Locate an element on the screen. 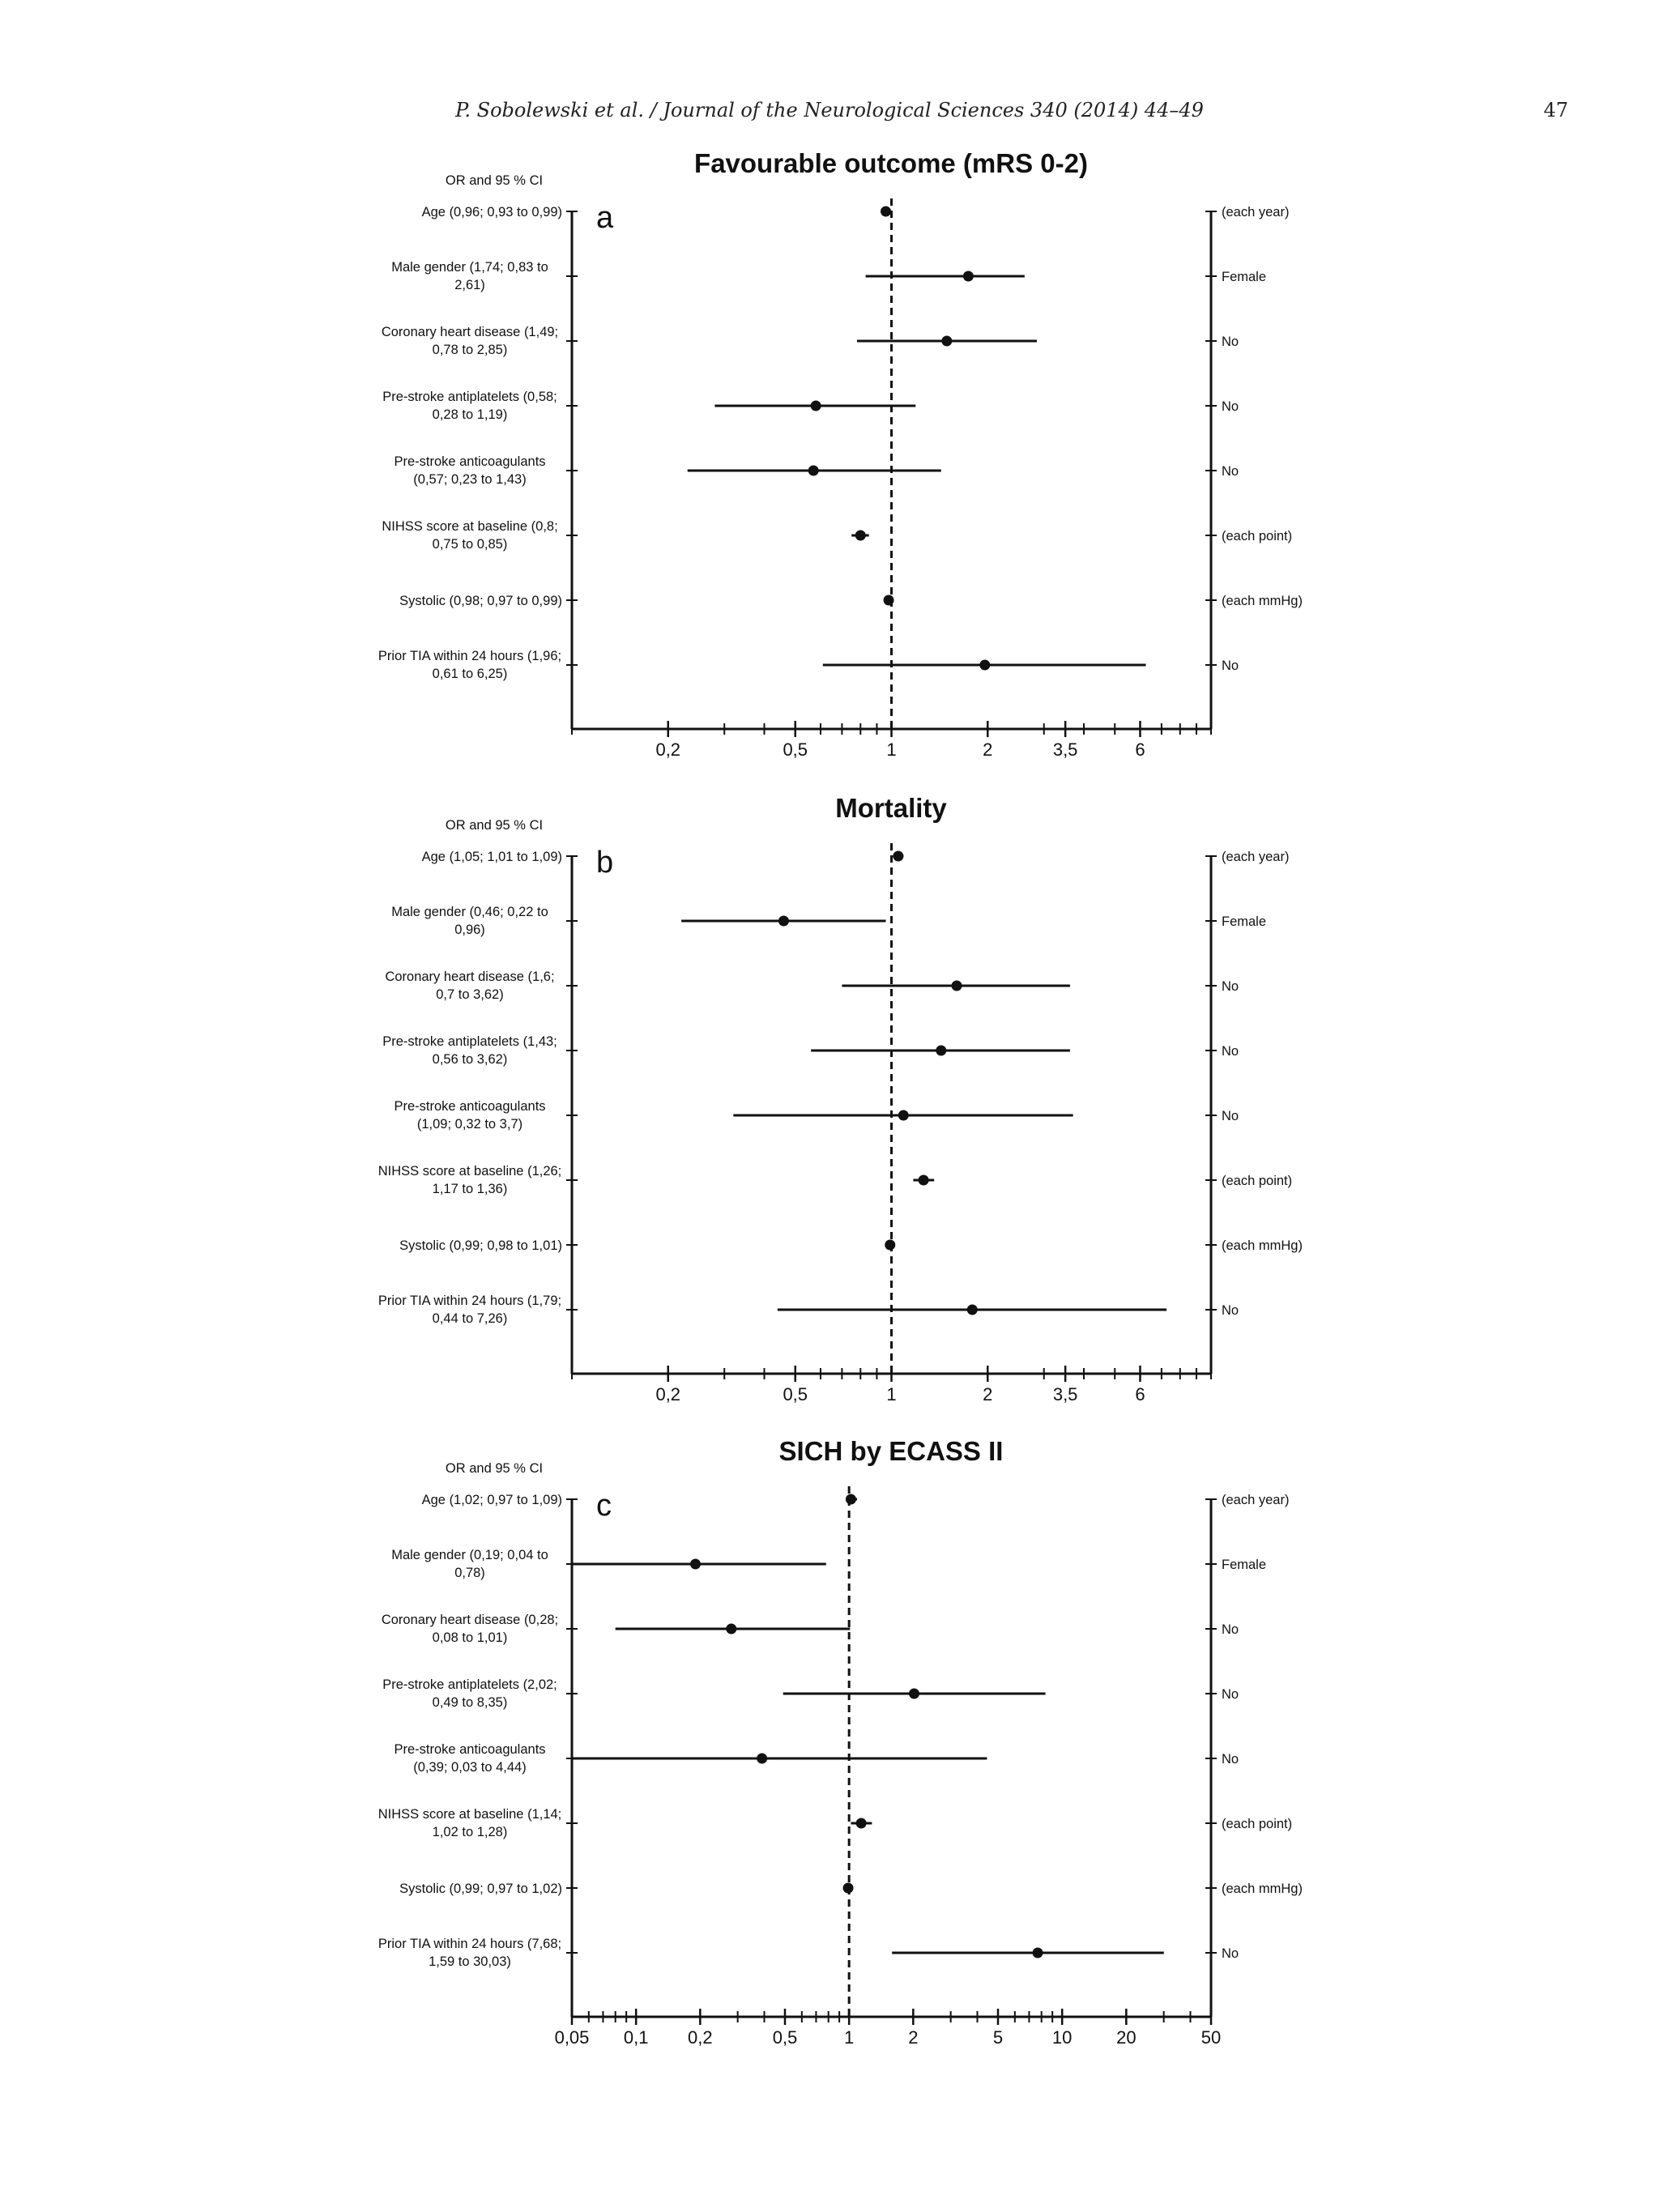 The width and height of the screenshot is (1659, 2212). column-header: OR and 95 % CI is located at coordinates (494, 825).